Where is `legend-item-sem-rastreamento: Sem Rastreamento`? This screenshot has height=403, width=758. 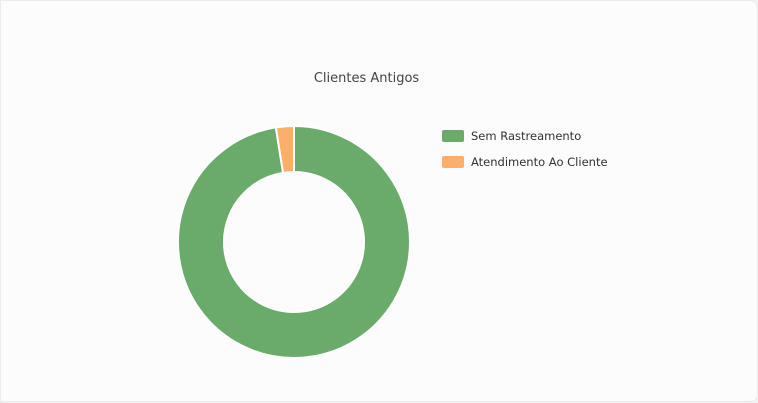
legend-item-sem-rastreamento: Sem Rastreamento is located at coordinates (525, 136).